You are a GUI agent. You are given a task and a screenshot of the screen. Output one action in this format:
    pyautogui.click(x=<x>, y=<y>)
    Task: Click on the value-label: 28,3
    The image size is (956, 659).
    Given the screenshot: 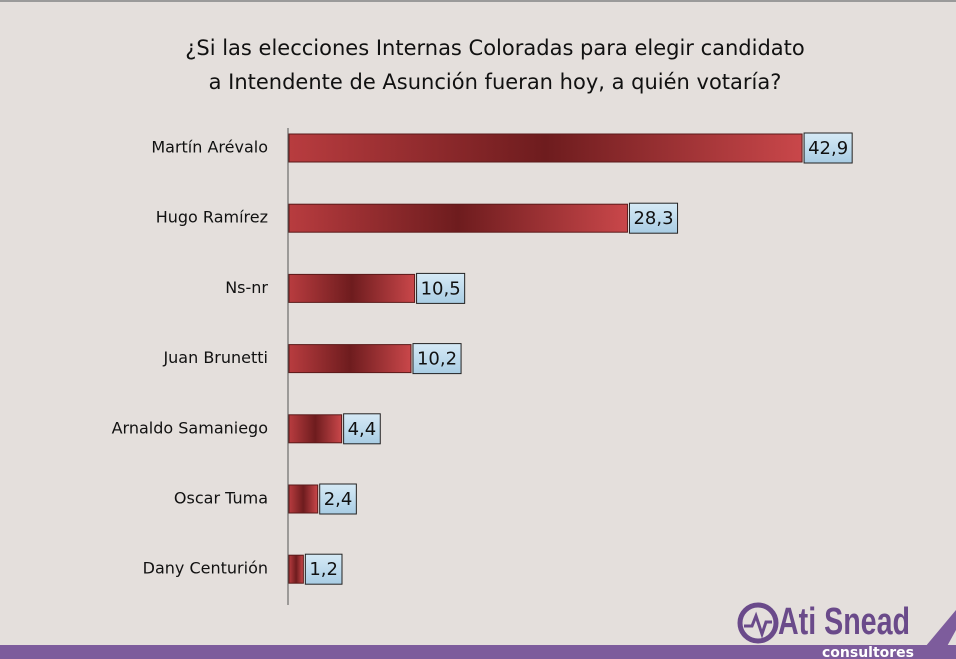 What is the action you would take?
    pyautogui.click(x=653, y=218)
    